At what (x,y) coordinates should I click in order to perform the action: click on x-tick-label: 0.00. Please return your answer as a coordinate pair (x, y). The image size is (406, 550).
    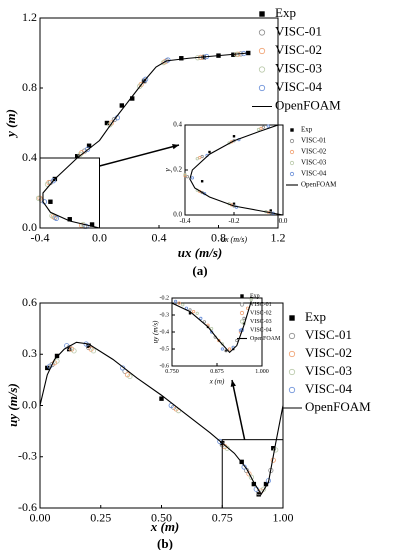
    Looking at the image, I should click on (40, 518).